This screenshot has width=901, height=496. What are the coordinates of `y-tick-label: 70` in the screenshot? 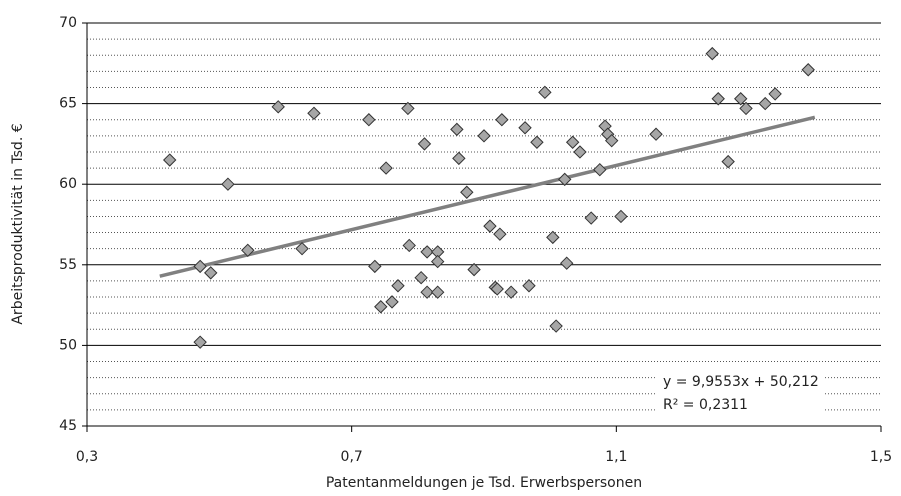 It's located at (68, 23).